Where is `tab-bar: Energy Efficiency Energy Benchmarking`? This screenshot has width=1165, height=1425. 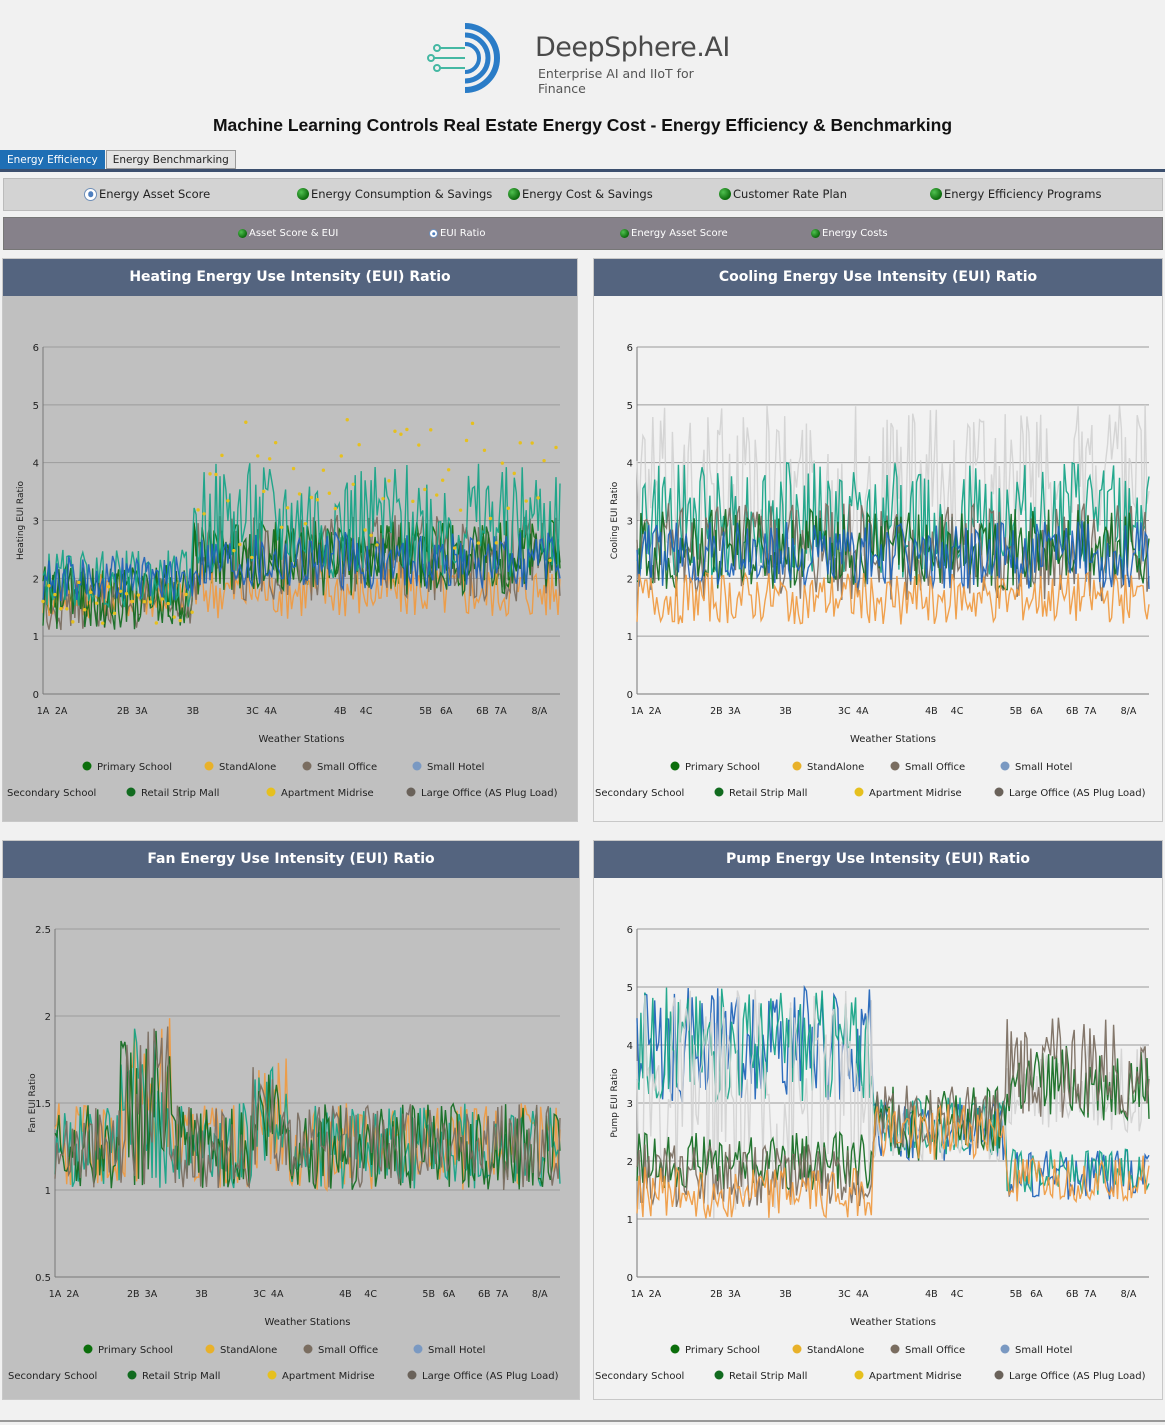 tab-bar: Energy Efficiency Energy Benchmarking is located at coordinates (118, 159).